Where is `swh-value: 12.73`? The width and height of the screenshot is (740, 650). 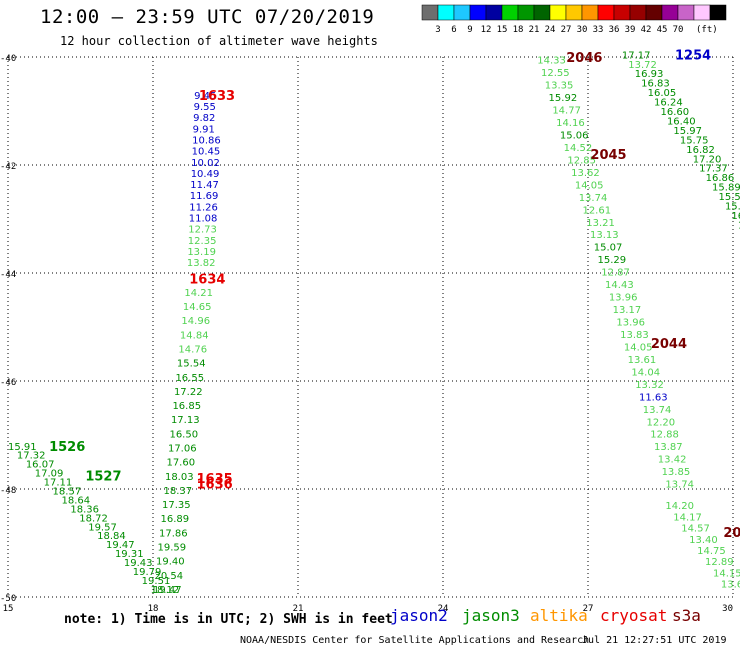 swh-value: 12.73 is located at coordinates (202, 230).